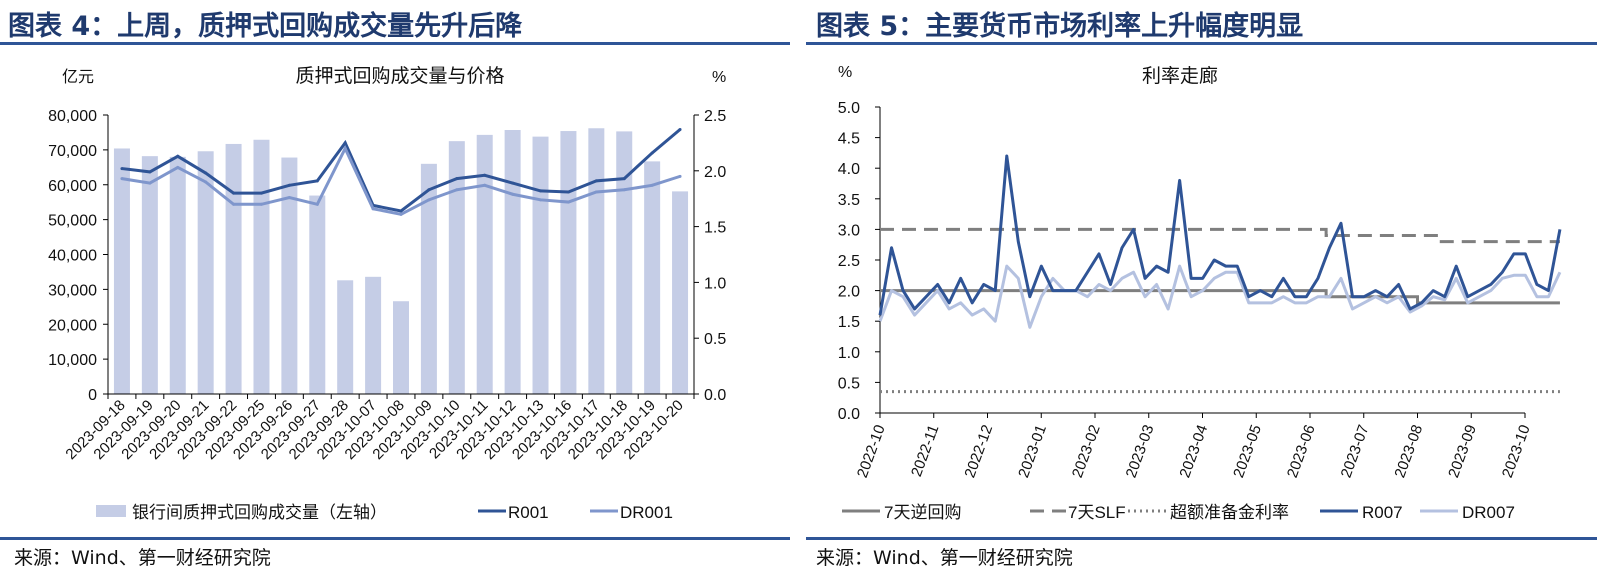 The width and height of the screenshot is (1597, 587). Describe the element at coordinates (871, 452) in the screenshot. I see `rate-x-tick-label: 2022-10` at that location.